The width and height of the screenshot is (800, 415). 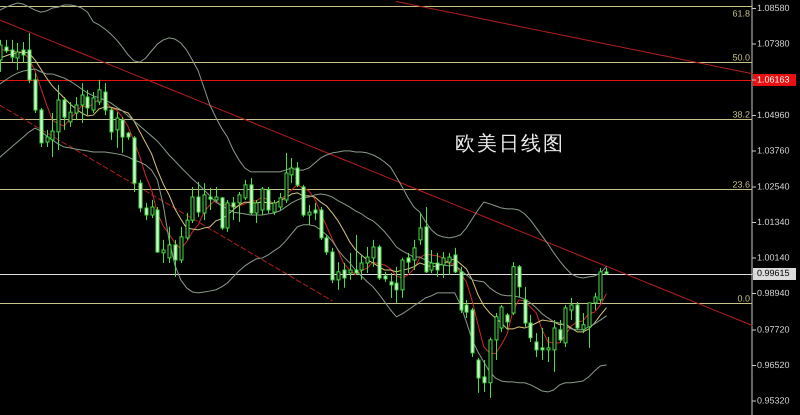 What do you see at coordinates (510, 143) in the screenshot?
I see `text: 欧美日线图` at bounding box center [510, 143].